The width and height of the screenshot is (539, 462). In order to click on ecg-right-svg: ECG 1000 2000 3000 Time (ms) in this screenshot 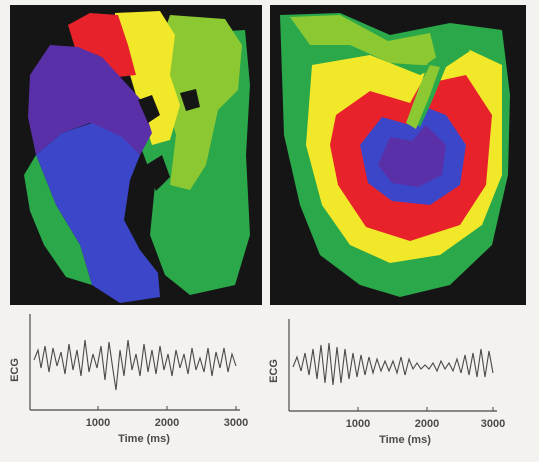, I will do `click(386, 382)`.